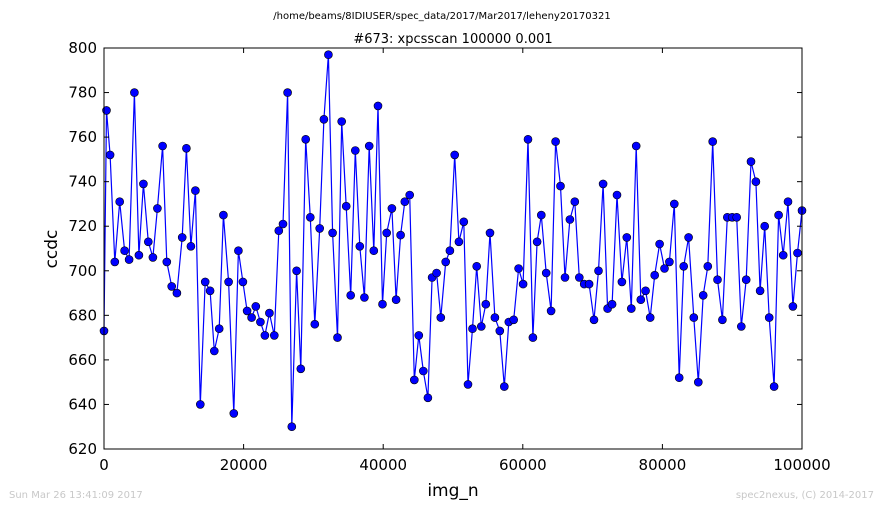 The image size is (884, 509). I want to click on y-tick-label: 800, so click(82, 48).